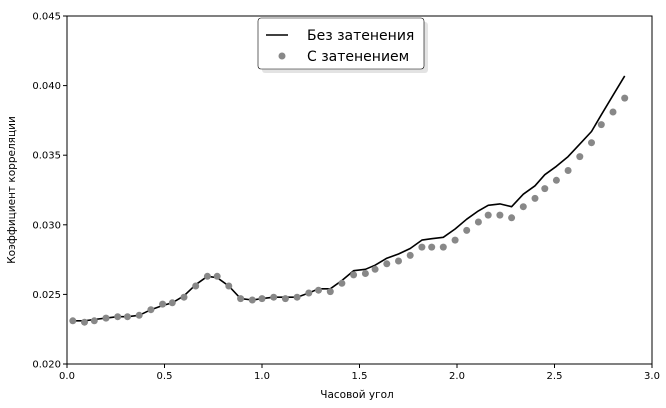 This screenshot has height=408, width=666. What do you see at coordinates (46, 365) in the screenshot?
I see `y-tick-label: 0.020` at bounding box center [46, 365].